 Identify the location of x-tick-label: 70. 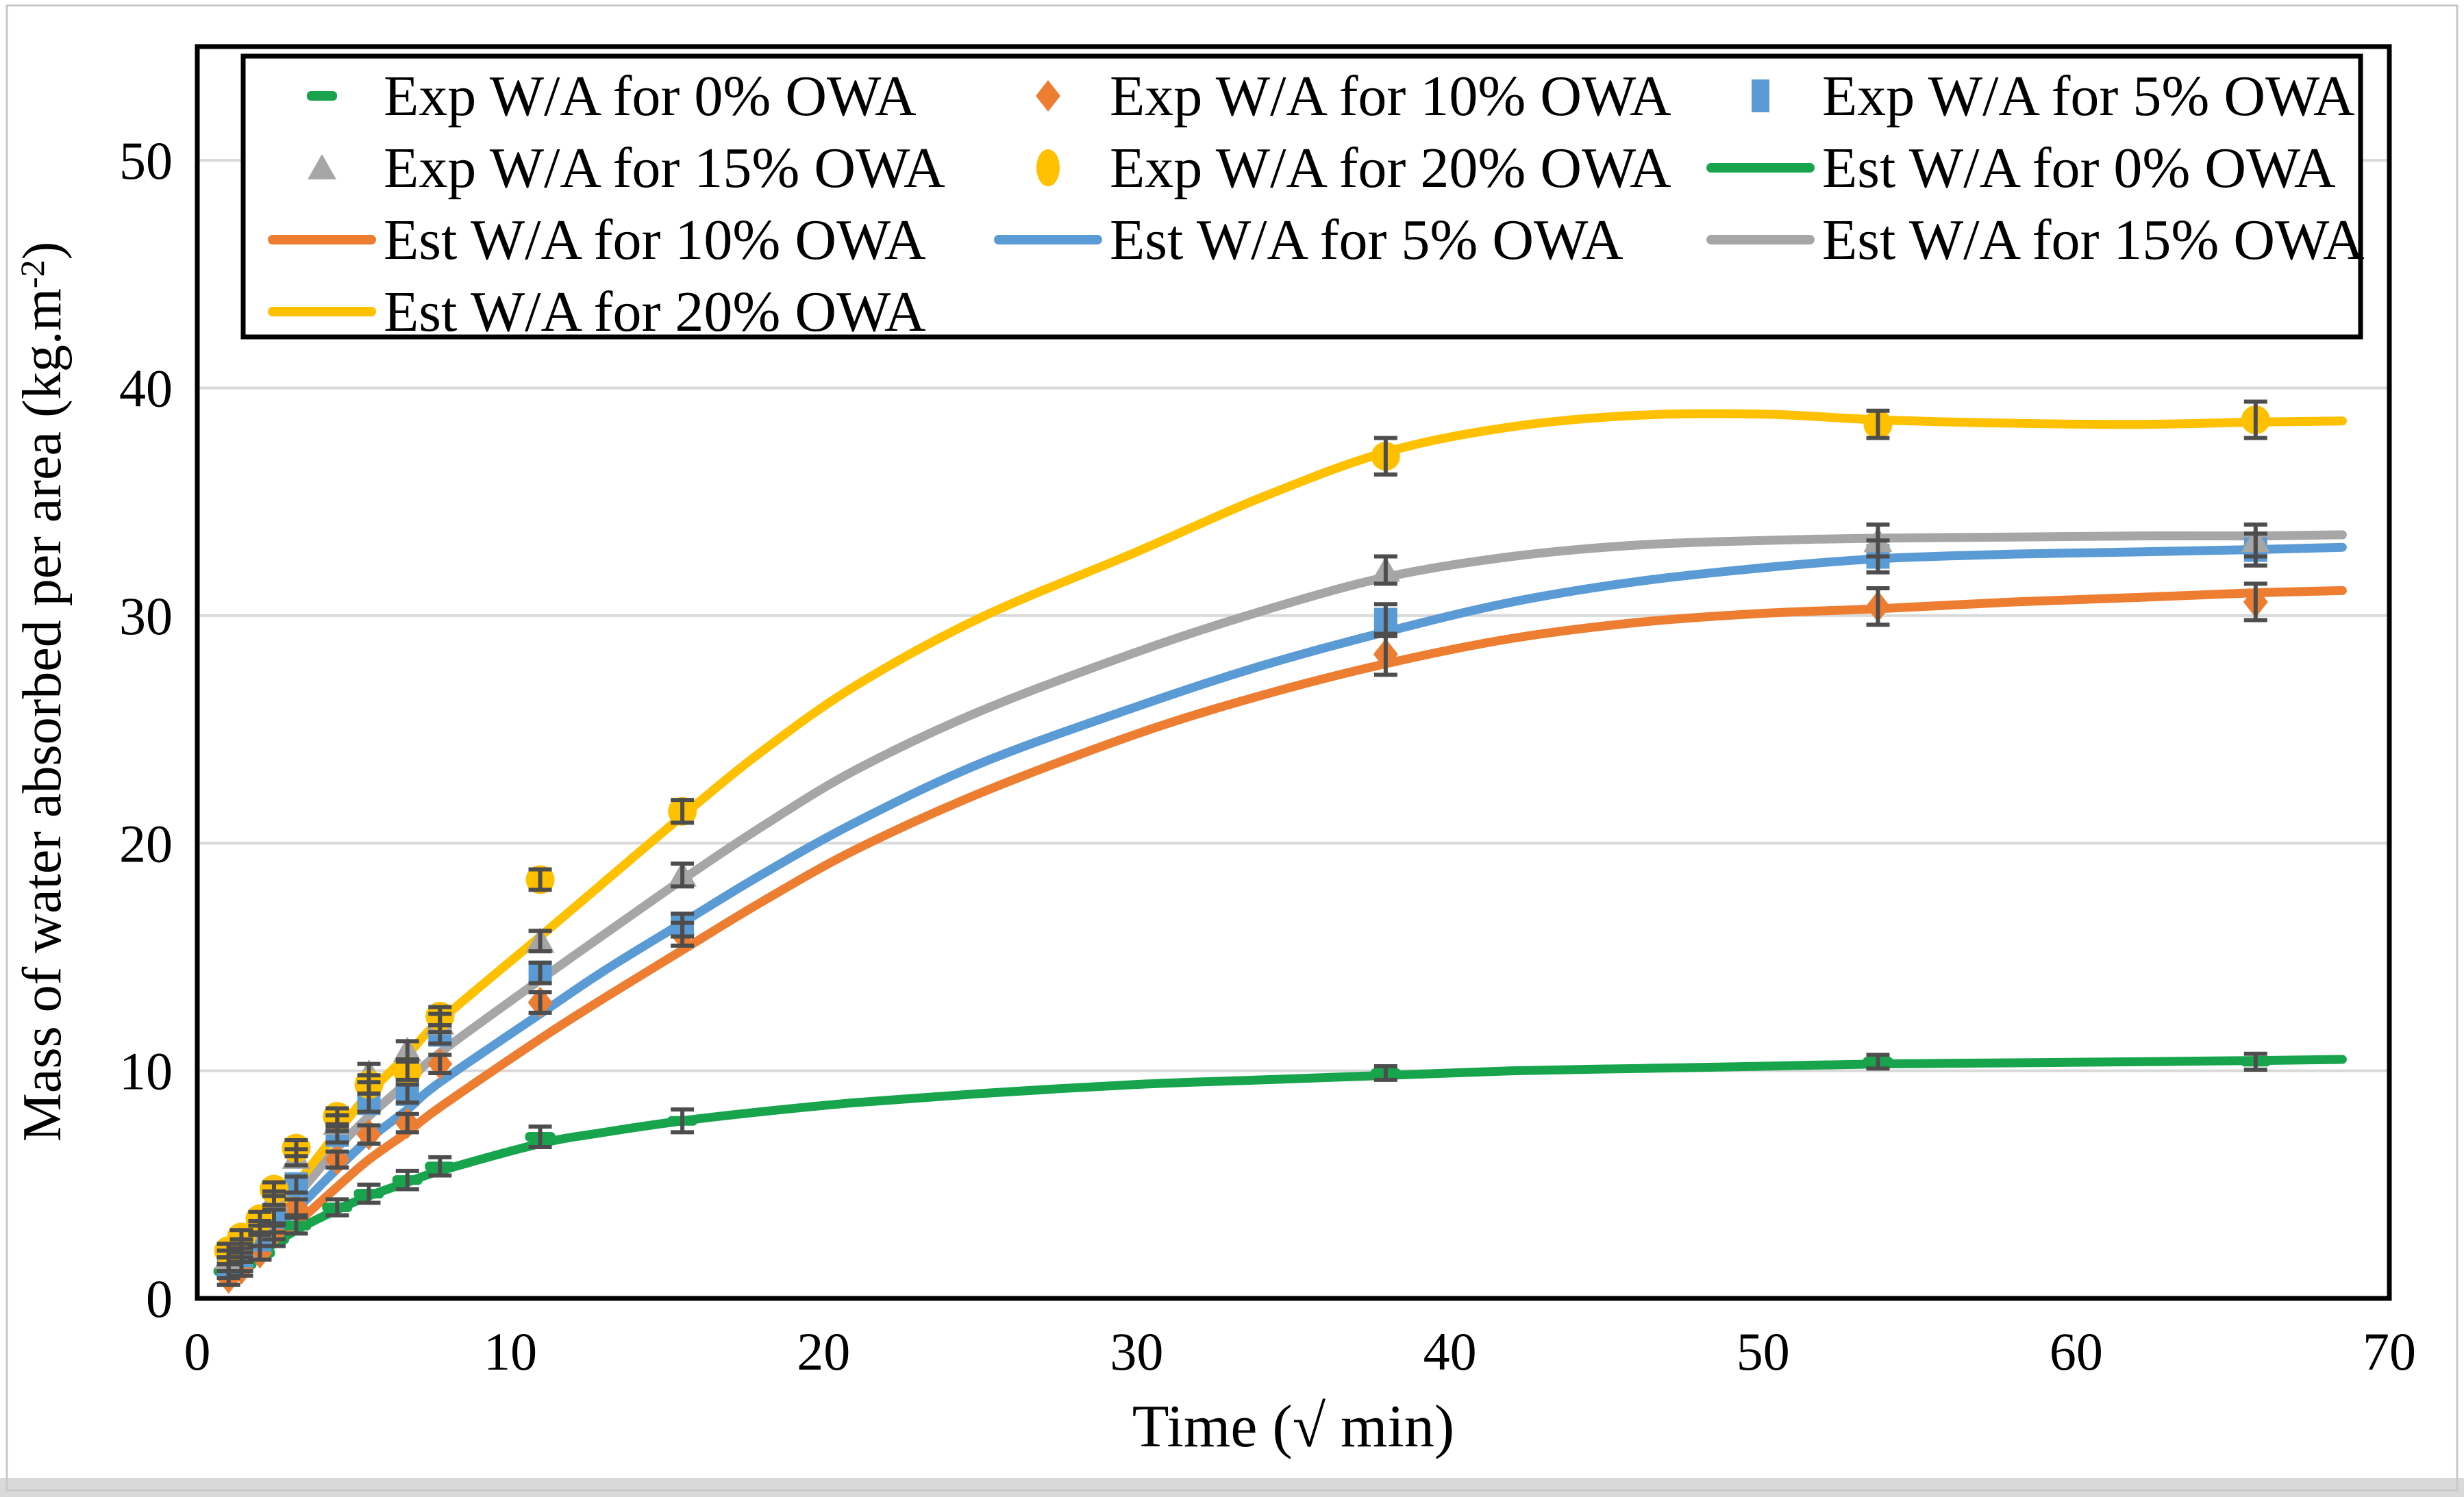
(2389, 1351).